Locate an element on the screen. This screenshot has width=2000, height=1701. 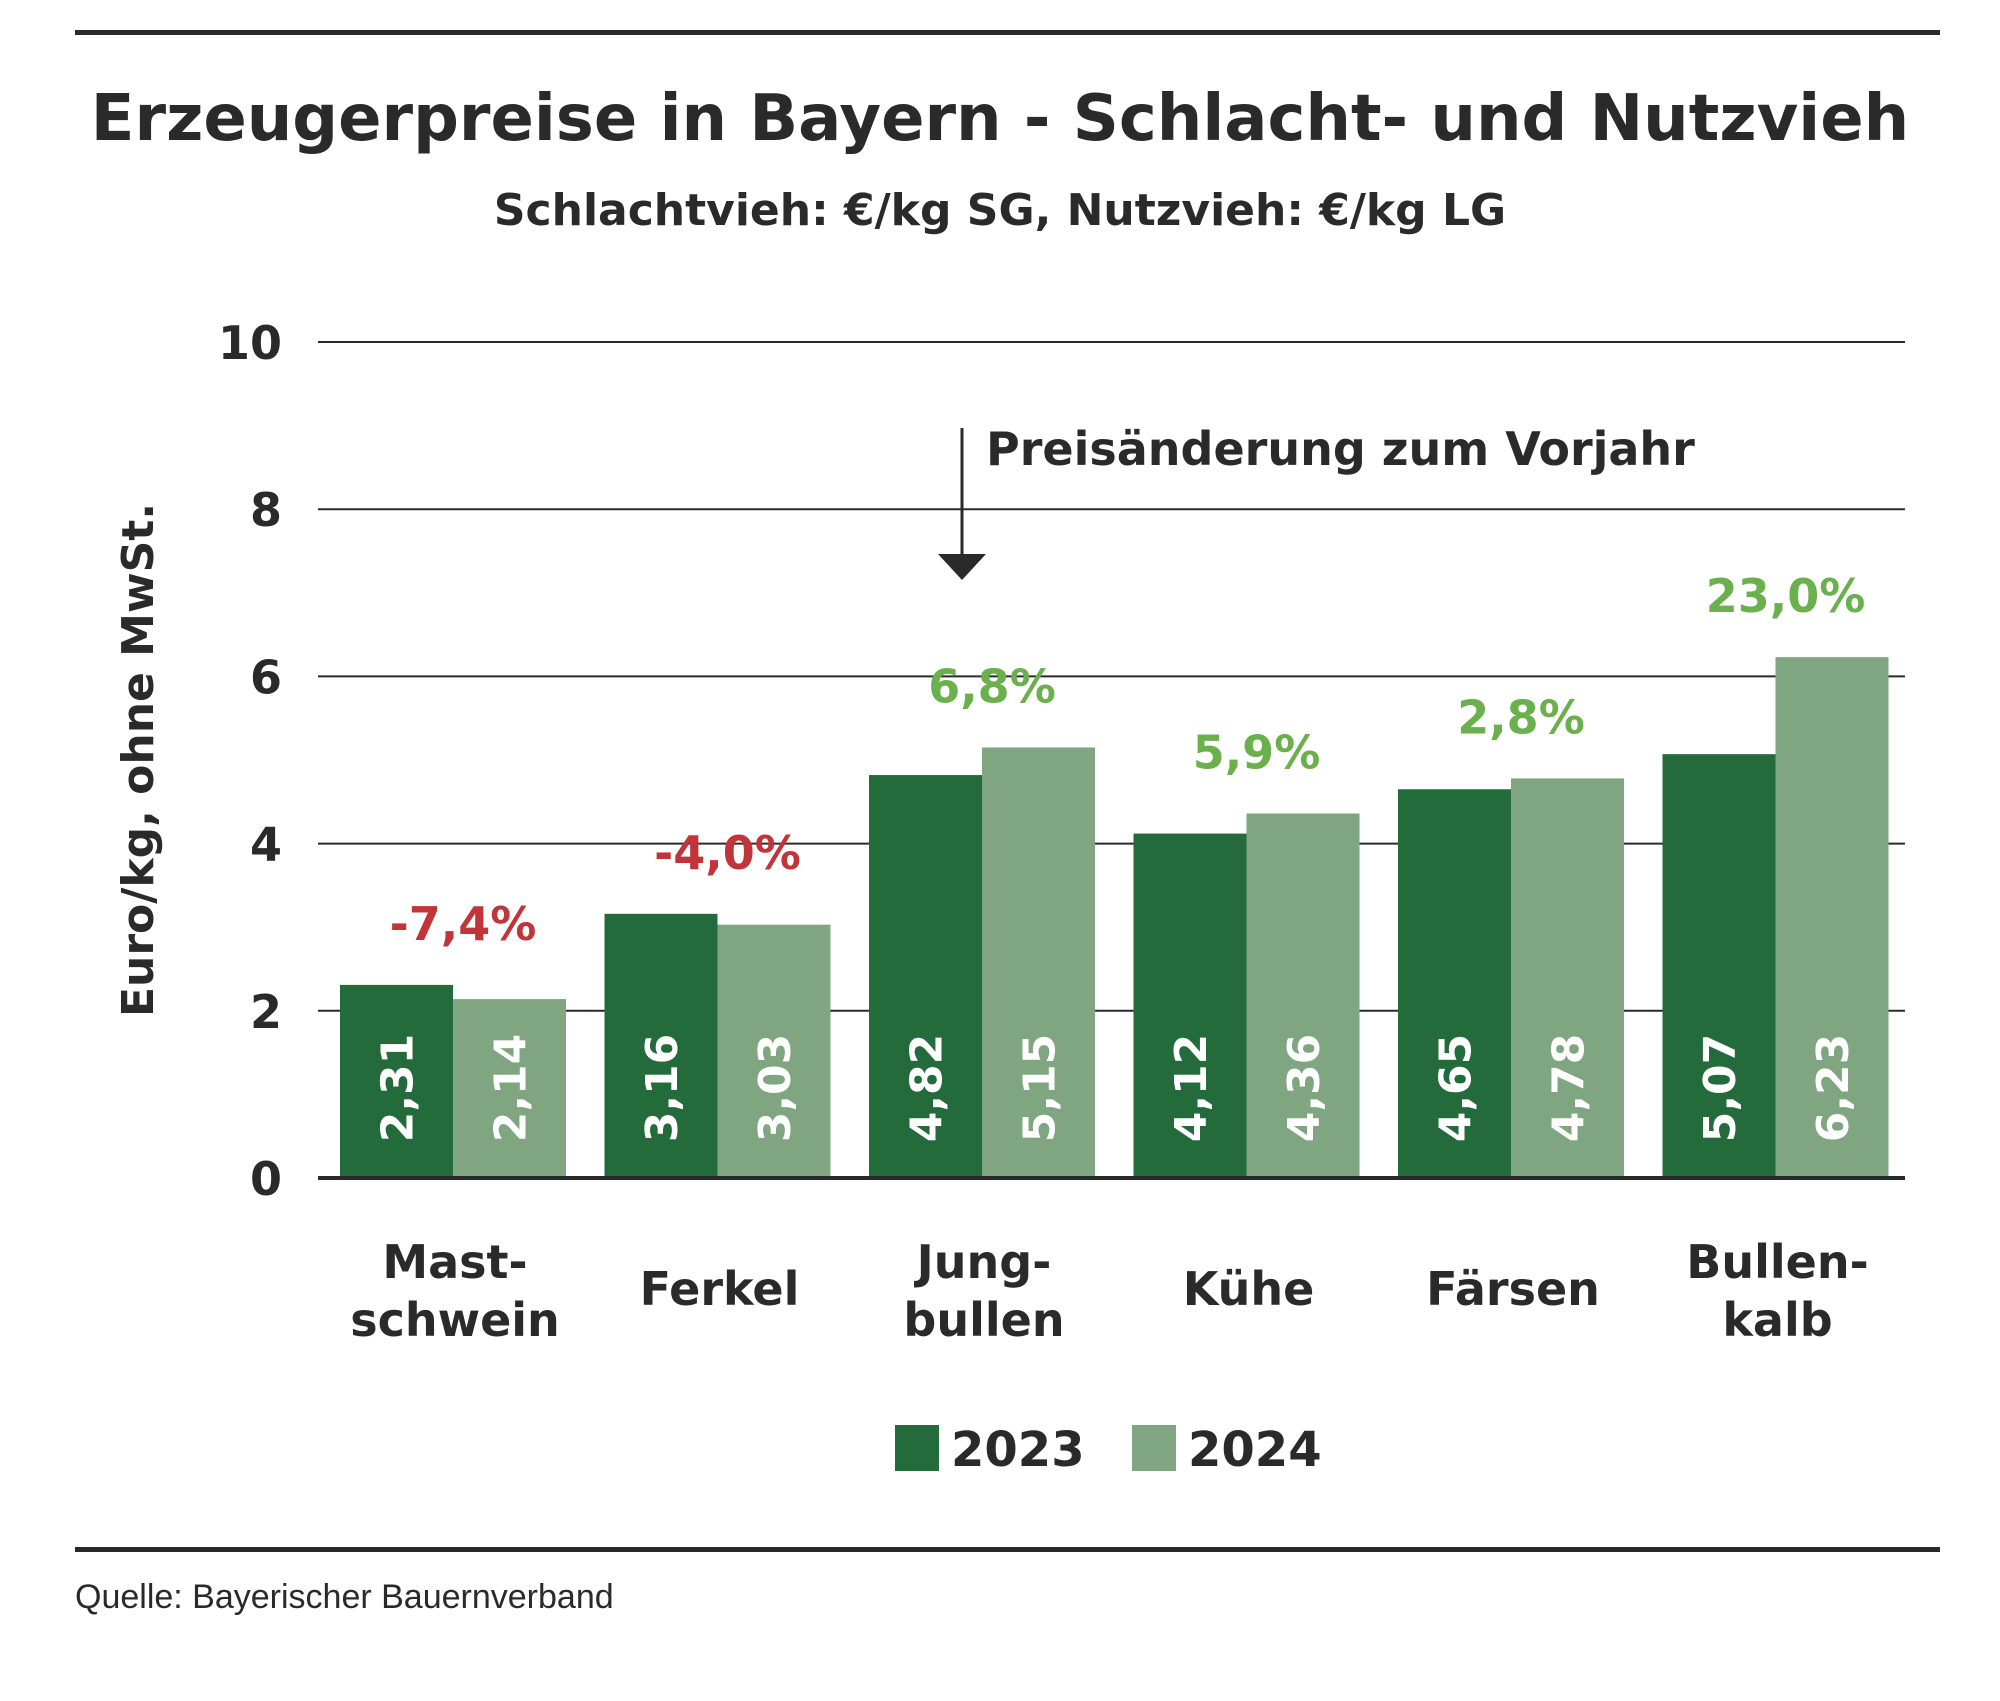
change-label: 2,8% is located at coordinates (1521, 717).